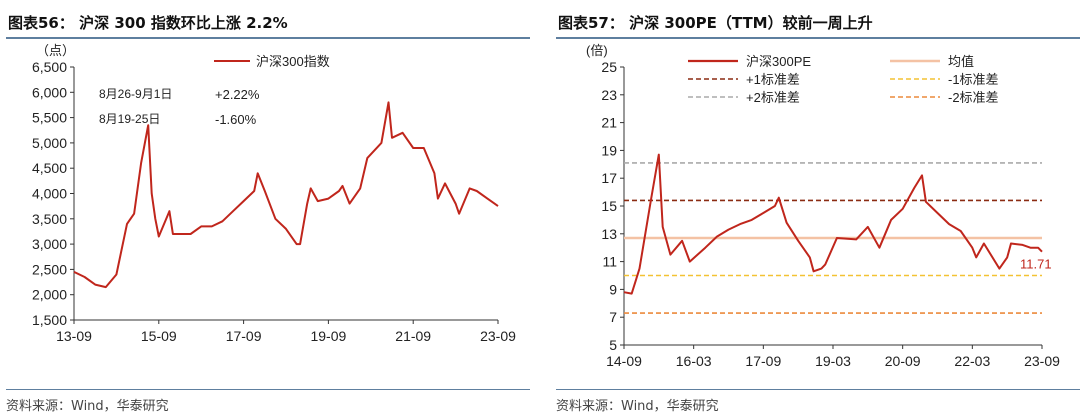 The image size is (1080, 419). I want to click on y-tick-label: 5,500, so click(49, 118).